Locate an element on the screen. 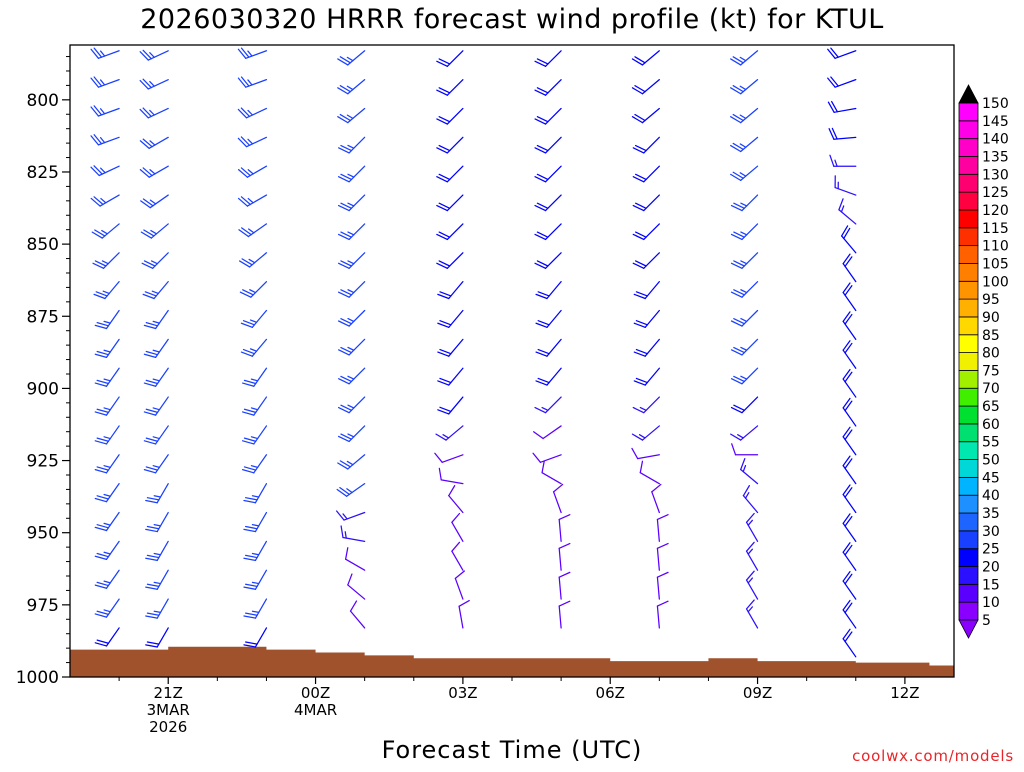 This screenshot has width=1024, height=772. y-tick-label: 975 is located at coordinates (43, 606).